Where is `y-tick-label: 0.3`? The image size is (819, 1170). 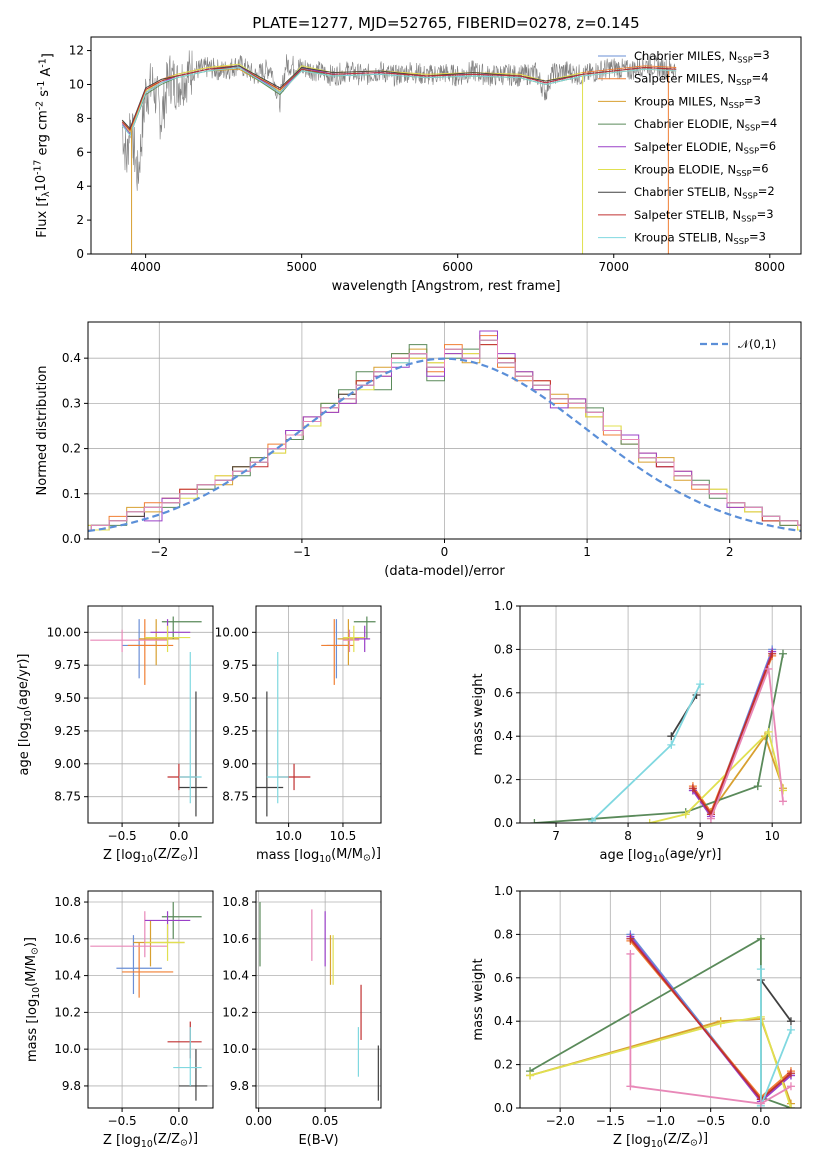
y-tick-label: 0.3 is located at coordinates (71, 403).